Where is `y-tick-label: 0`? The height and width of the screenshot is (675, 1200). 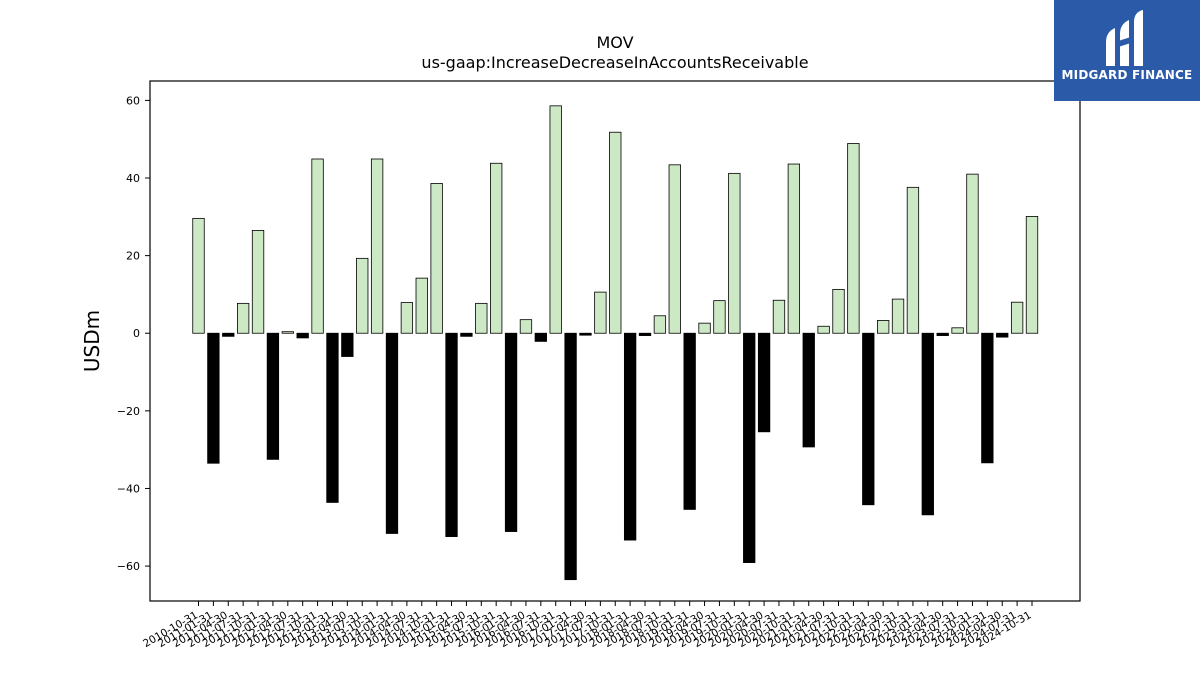 y-tick-label: 0 is located at coordinates (136, 333).